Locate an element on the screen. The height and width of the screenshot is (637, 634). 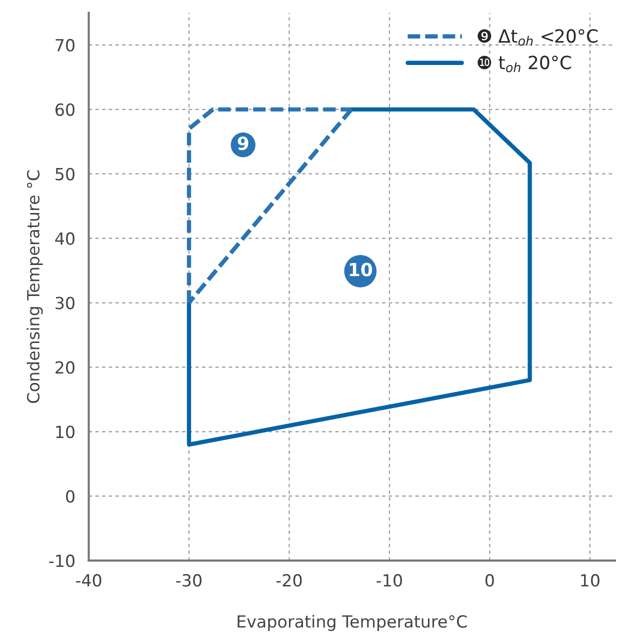
x-tick-label: -30 is located at coordinates (189, 580).